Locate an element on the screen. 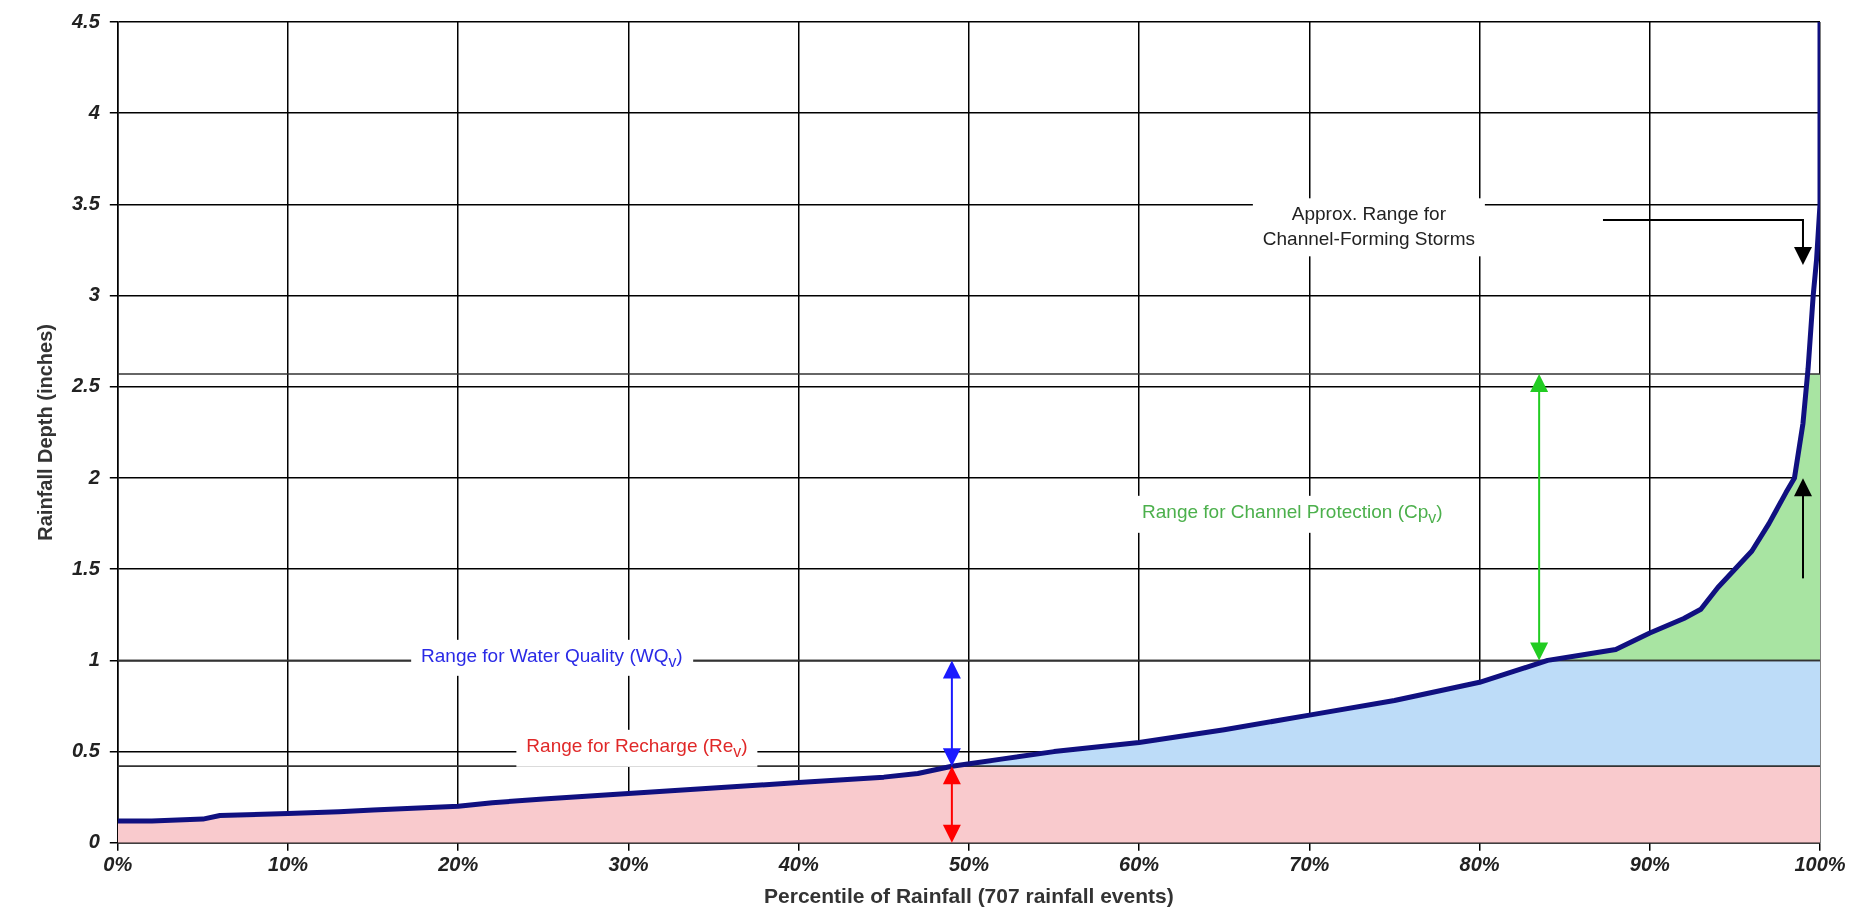  x-tick-label: 60% is located at coordinates (1139, 864).